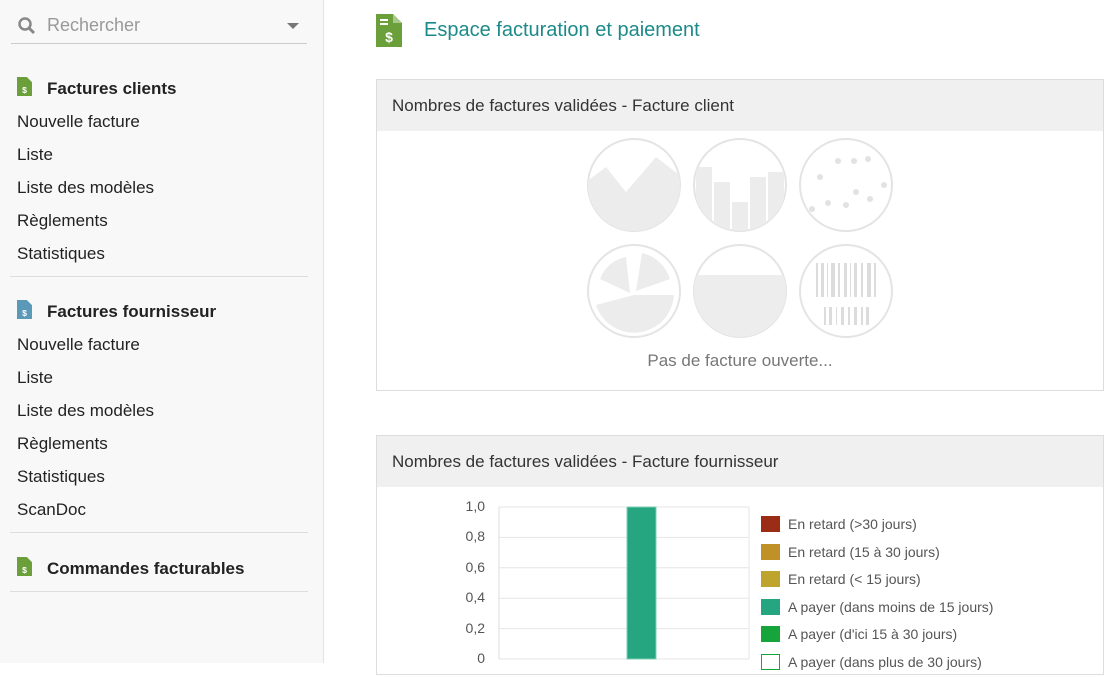 The image size is (1107, 677). I want to click on page-title: $ Espace facturation et paiement, so click(538, 30).